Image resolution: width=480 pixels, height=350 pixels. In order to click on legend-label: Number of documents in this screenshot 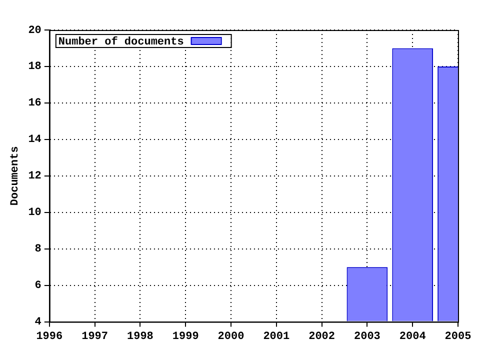, I will do `click(121, 41)`.